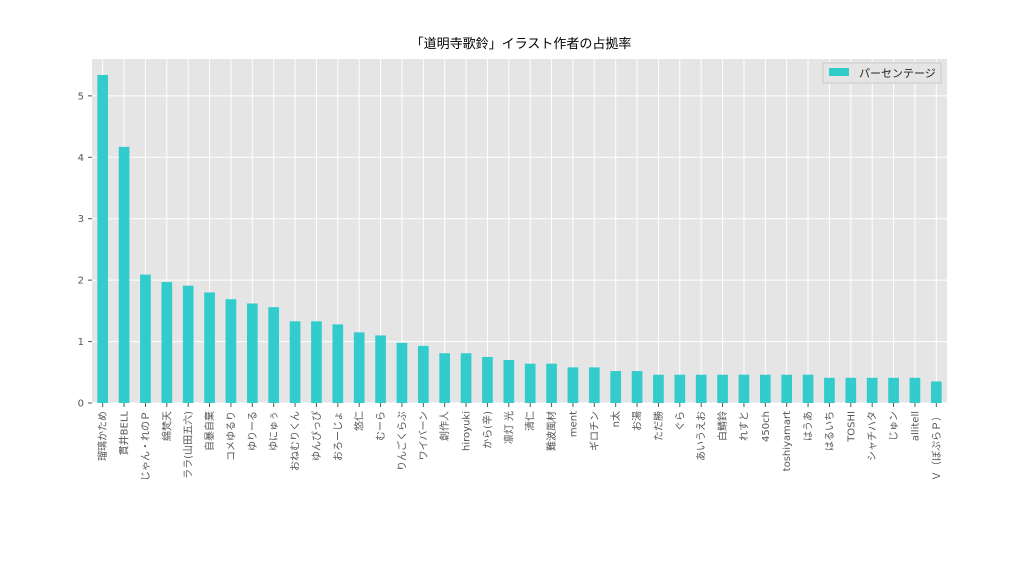 The image size is (1024, 576). What do you see at coordinates (615, 419) in the screenshot?
I see `x-tick-label: n太` at bounding box center [615, 419].